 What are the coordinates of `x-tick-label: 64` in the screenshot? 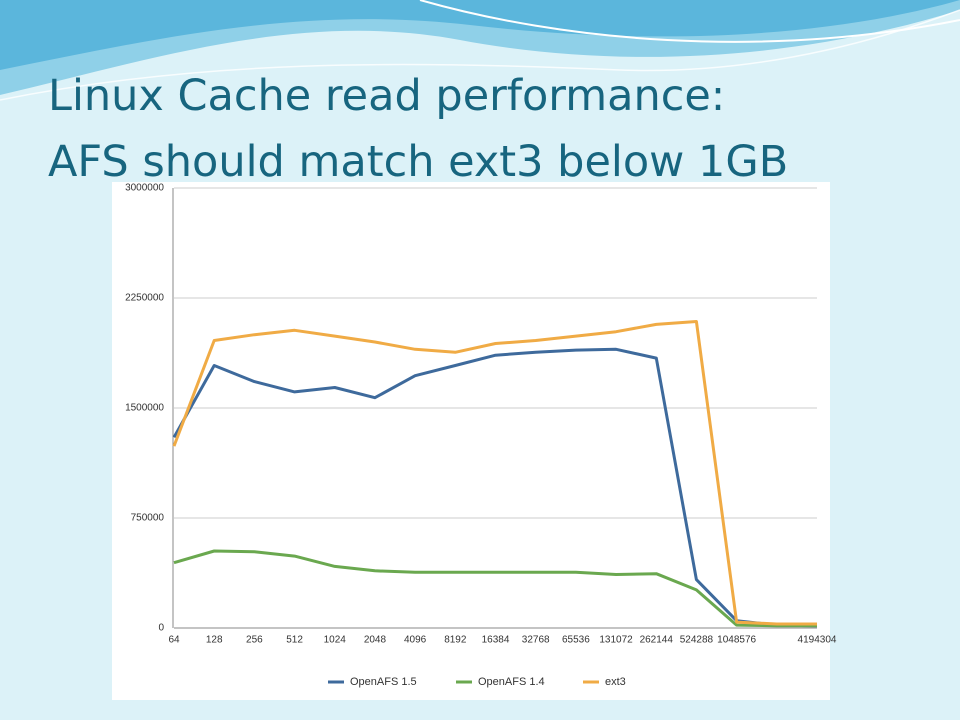 It's located at (174, 640).